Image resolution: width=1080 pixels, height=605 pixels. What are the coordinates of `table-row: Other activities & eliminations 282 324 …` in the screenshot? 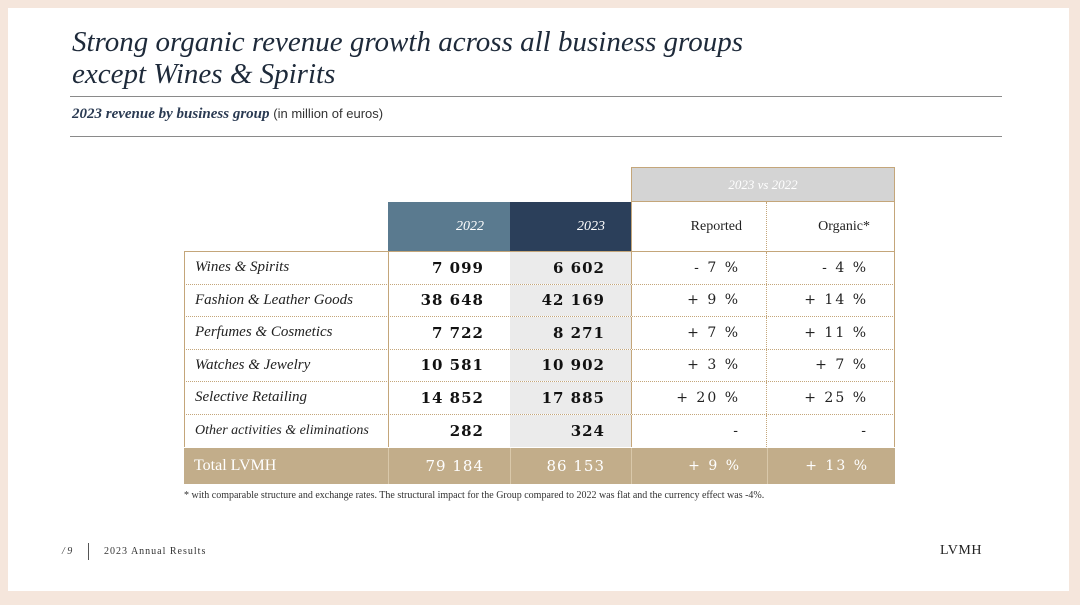 It's located at (539, 430).